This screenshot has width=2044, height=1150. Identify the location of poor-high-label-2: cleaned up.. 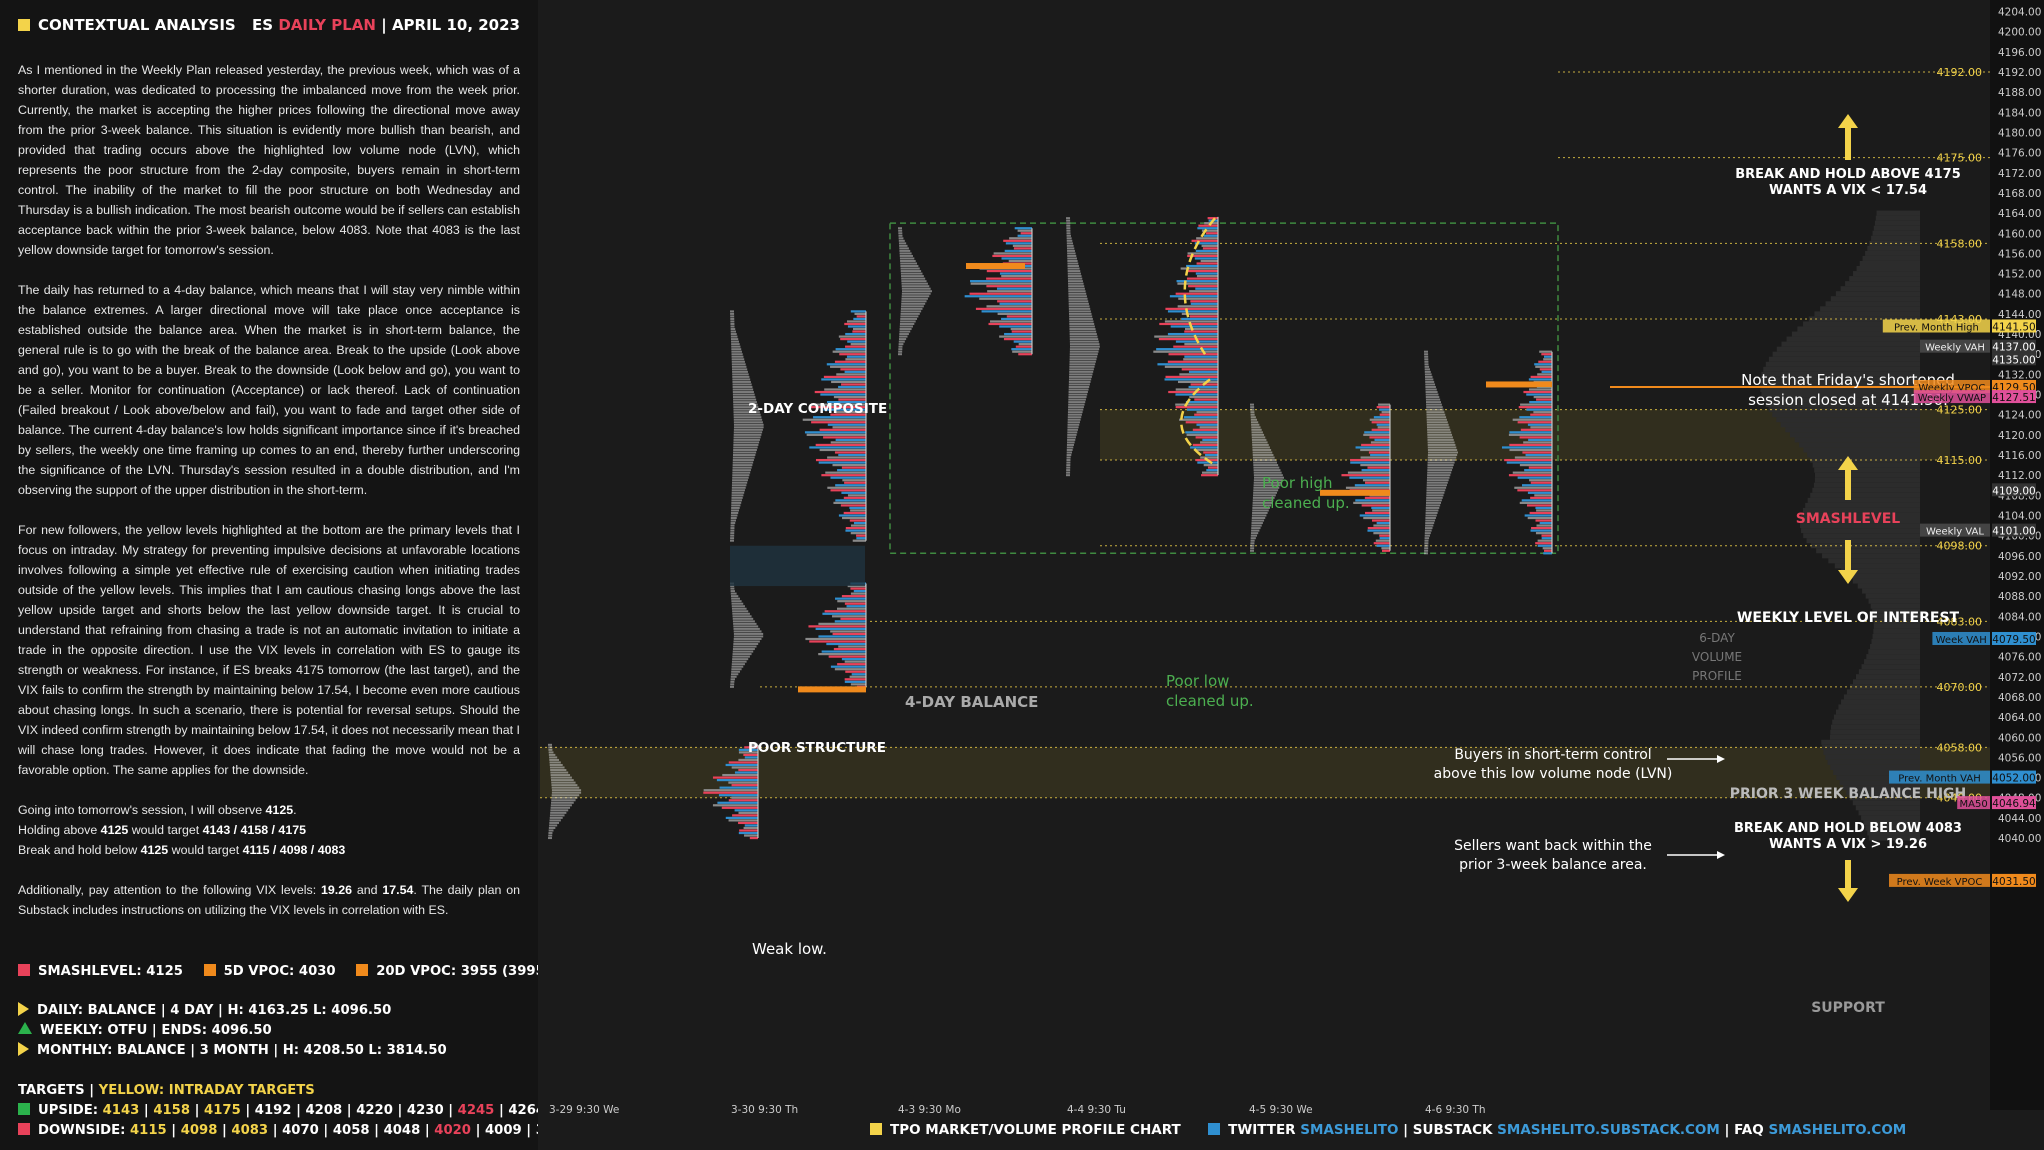
(1306, 503).